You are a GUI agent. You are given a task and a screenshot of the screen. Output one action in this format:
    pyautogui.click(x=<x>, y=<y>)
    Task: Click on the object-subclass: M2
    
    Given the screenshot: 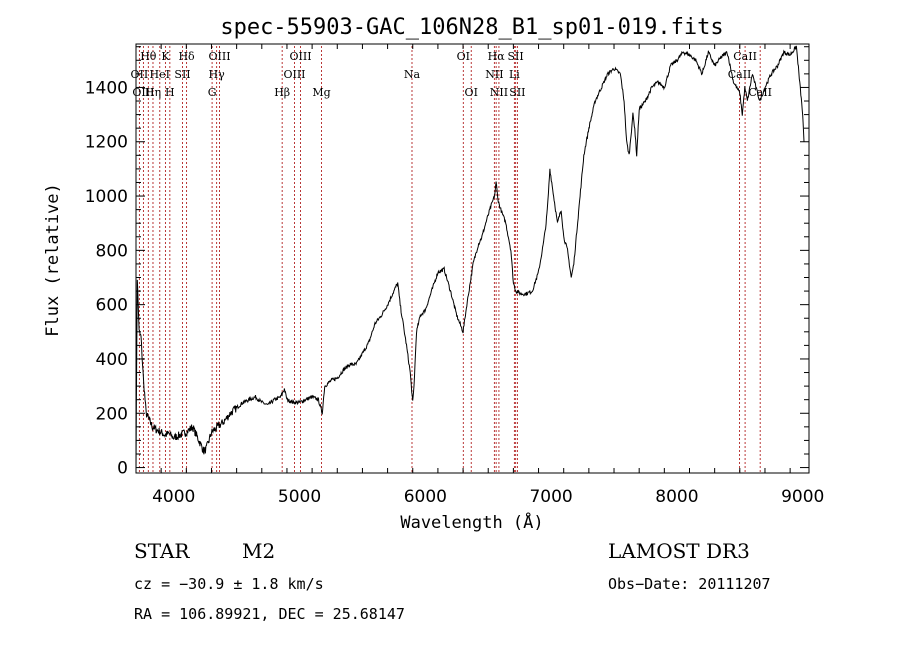 What is the action you would take?
    pyautogui.click(x=258, y=551)
    